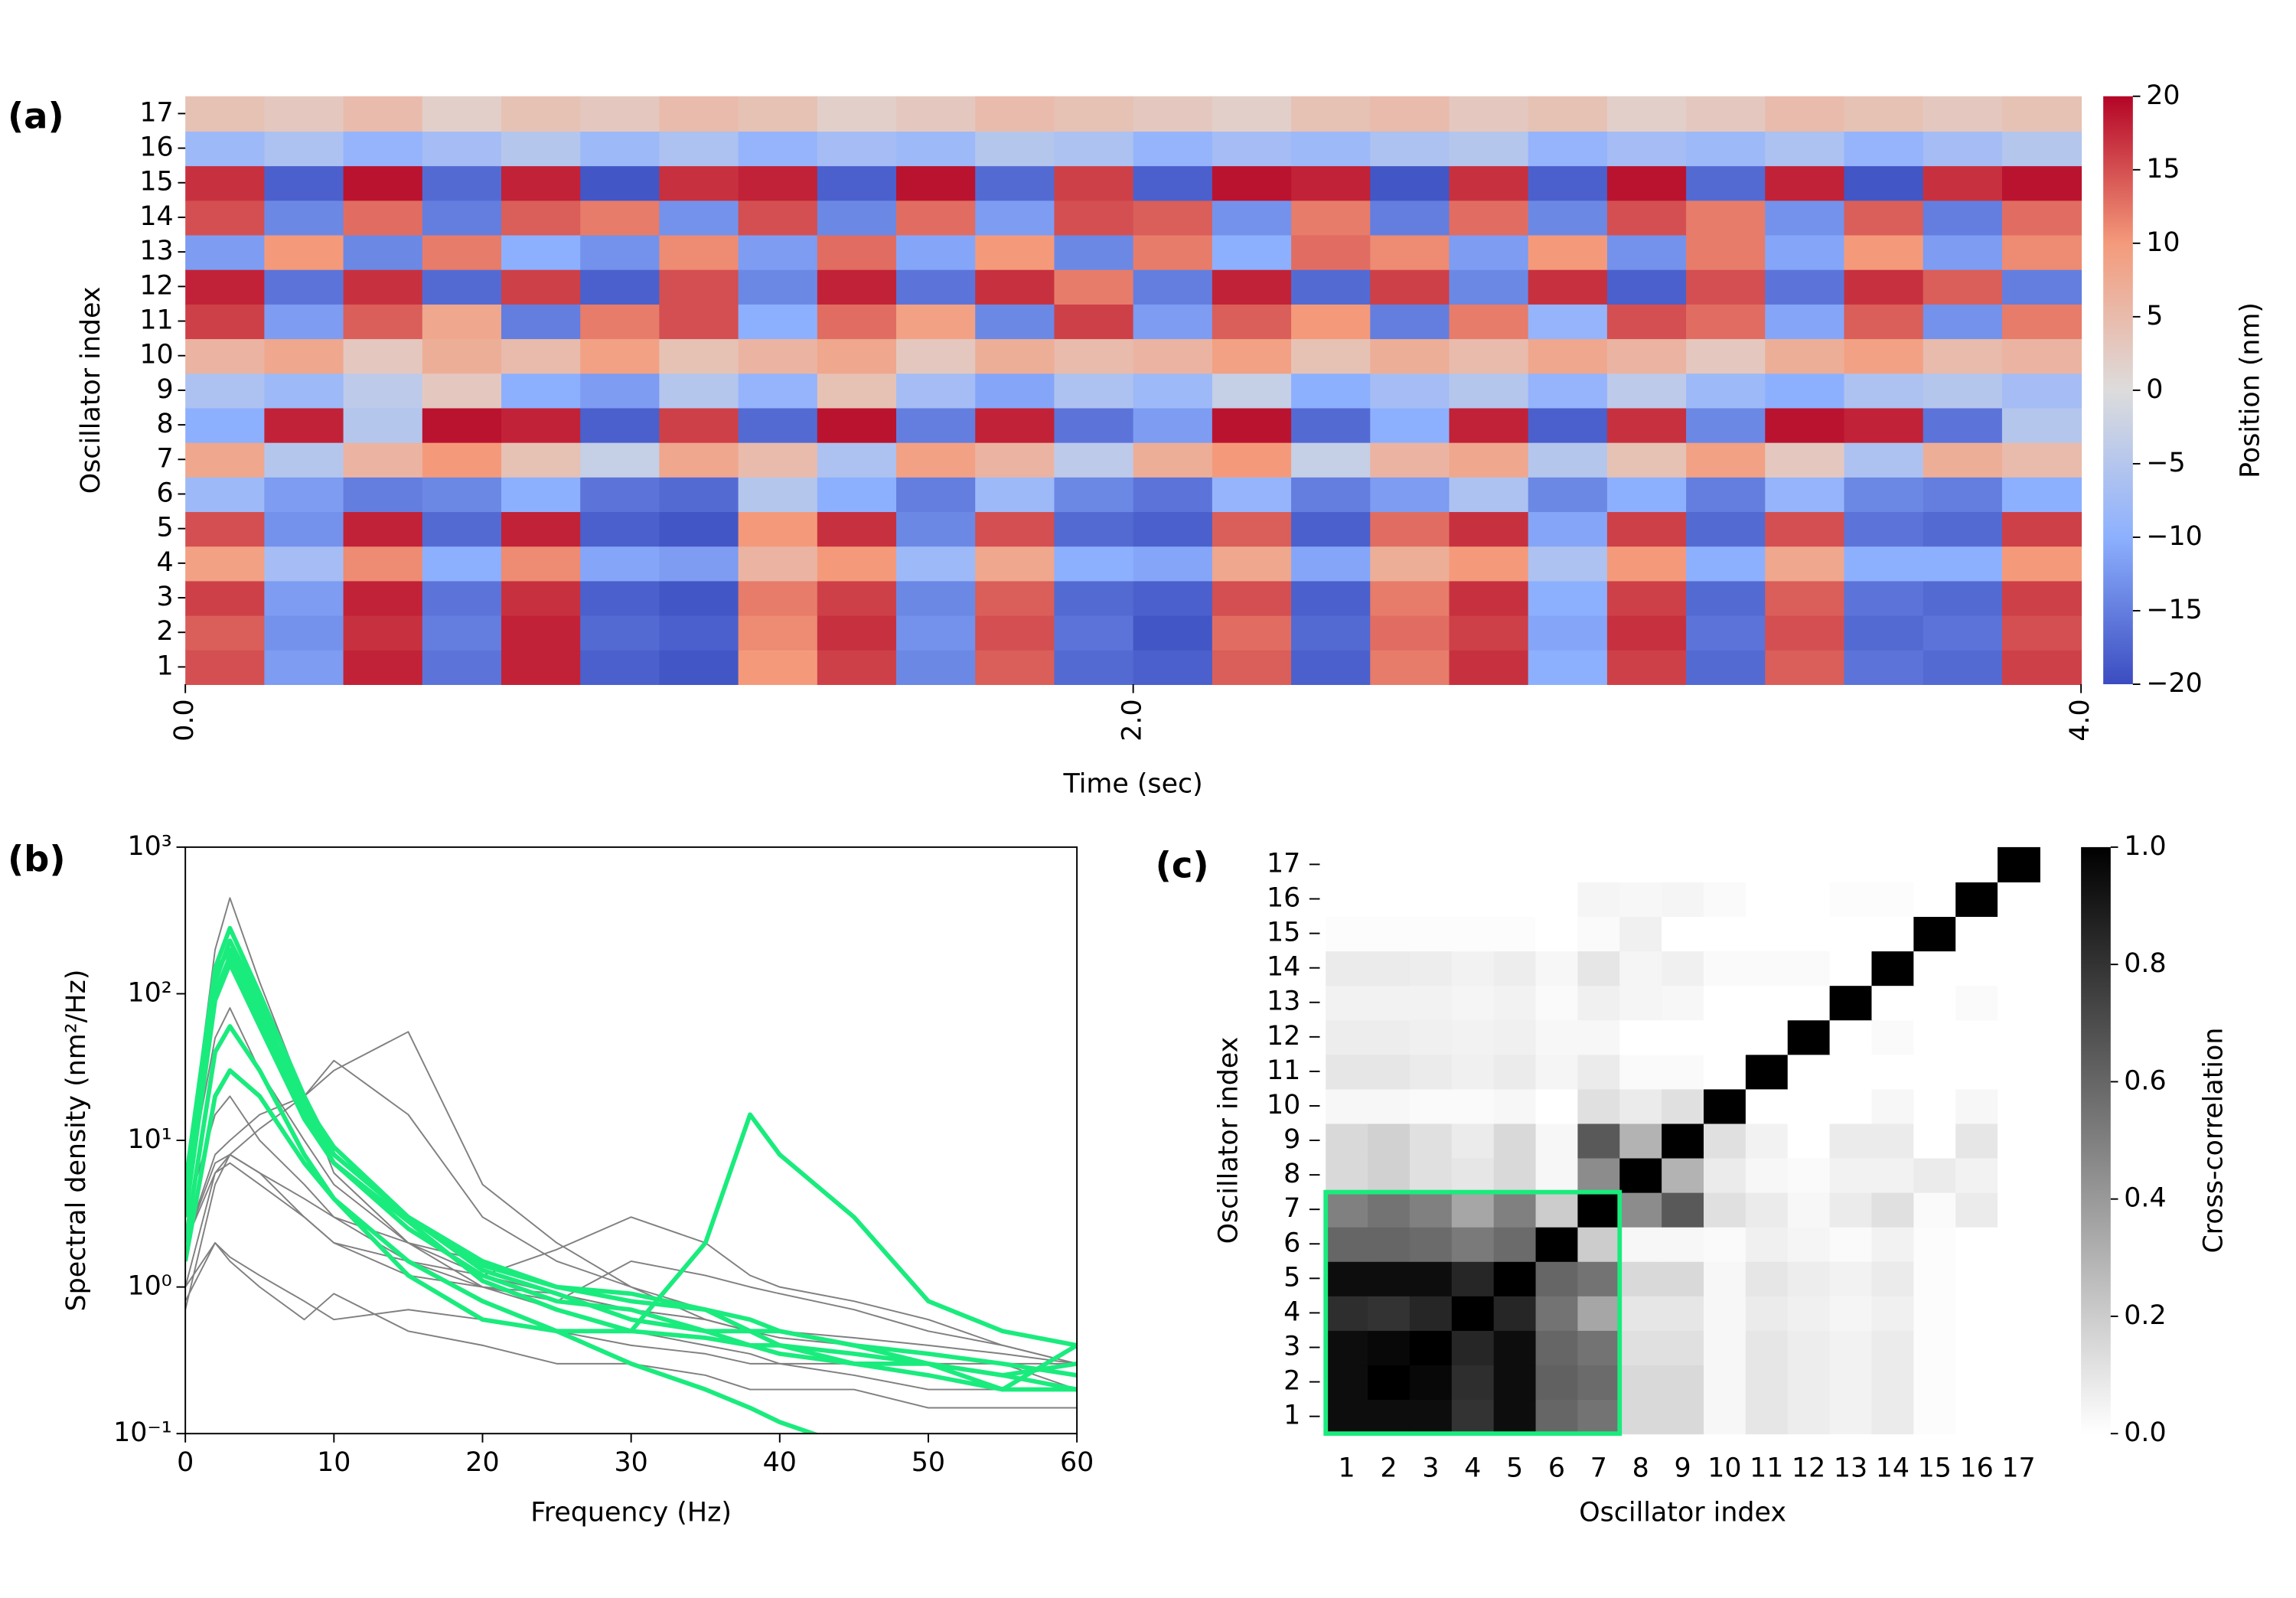 This screenshot has width=2296, height=1598. What do you see at coordinates (1514, 1469) in the screenshot?
I see `x-tick-label: 5` at bounding box center [1514, 1469].